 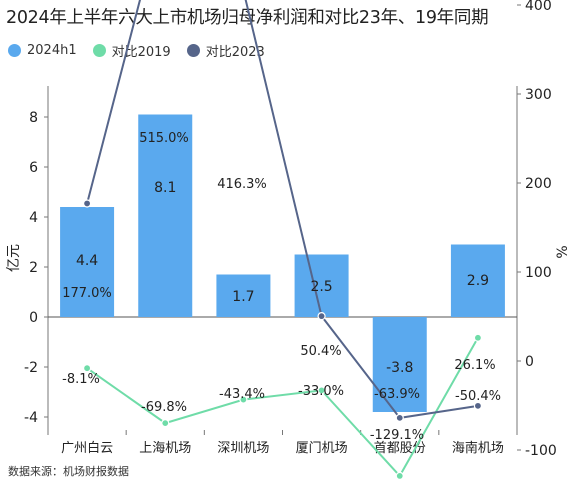 What do you see at coordinates (31, 418) in the screenshot?
I see `left-tick-label: -4` at bounding box center [31, 418].